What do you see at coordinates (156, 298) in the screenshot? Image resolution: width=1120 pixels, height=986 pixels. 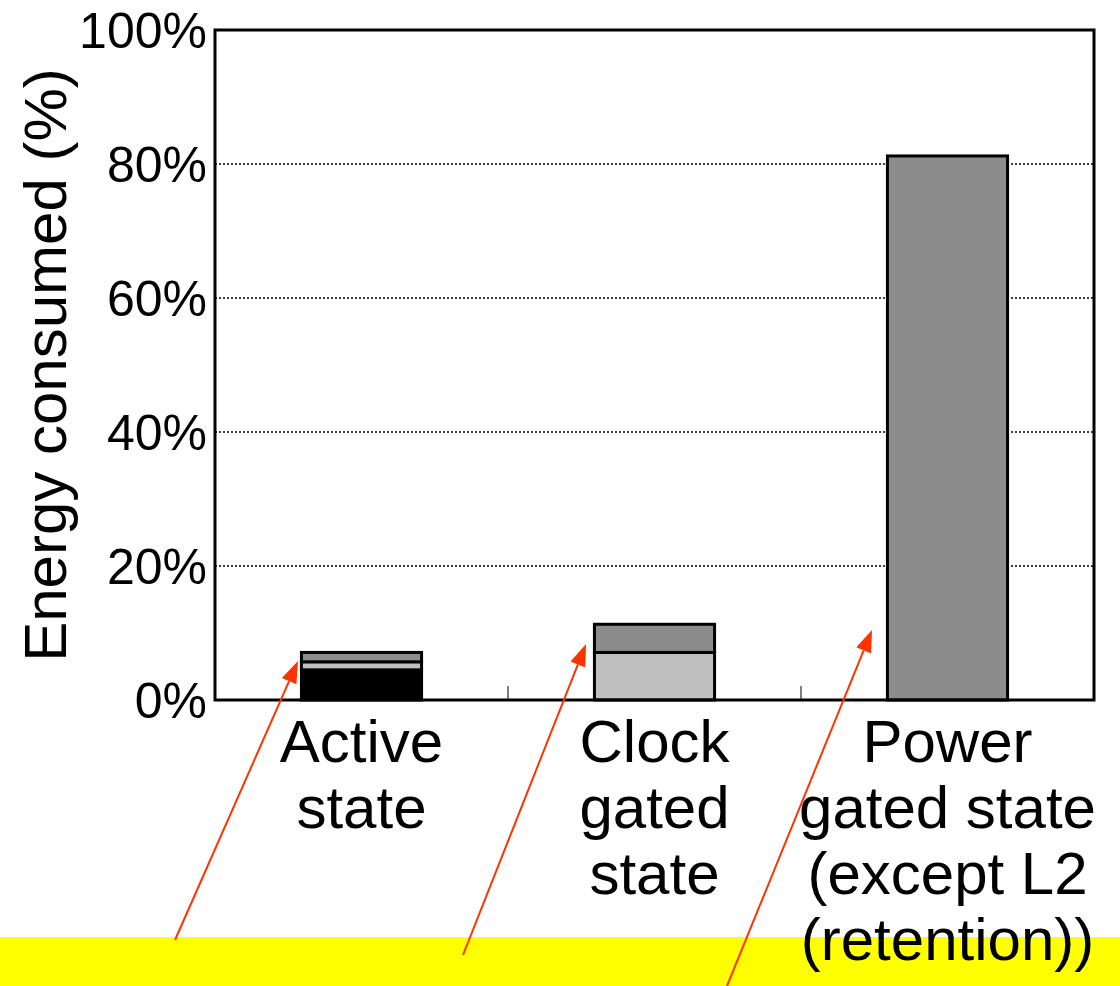 I see `y-tick-label: 60%` at bounding box center [156, 298].